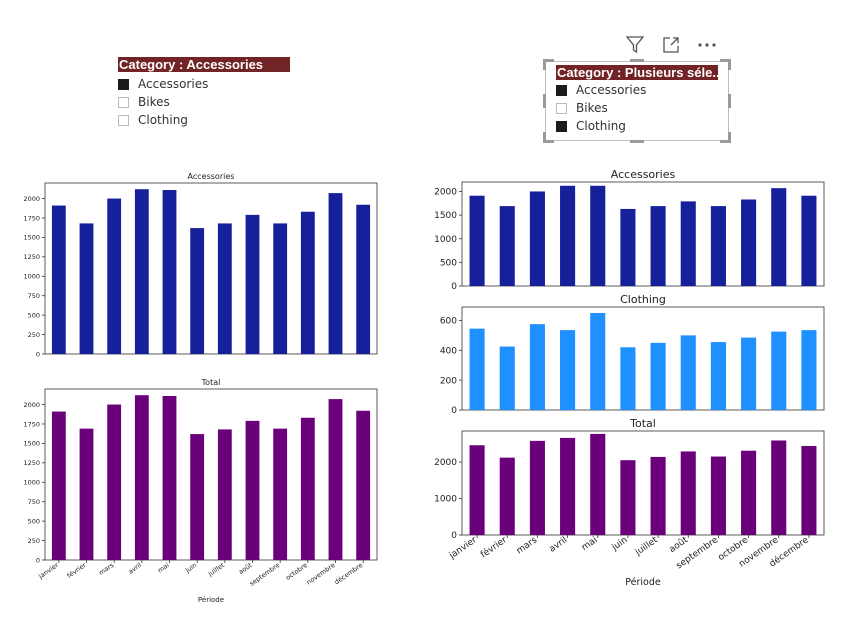 The width and height of the screenshot is (856, 634). I want to click on slicer-item-label: Bikes, so click(592, 108).